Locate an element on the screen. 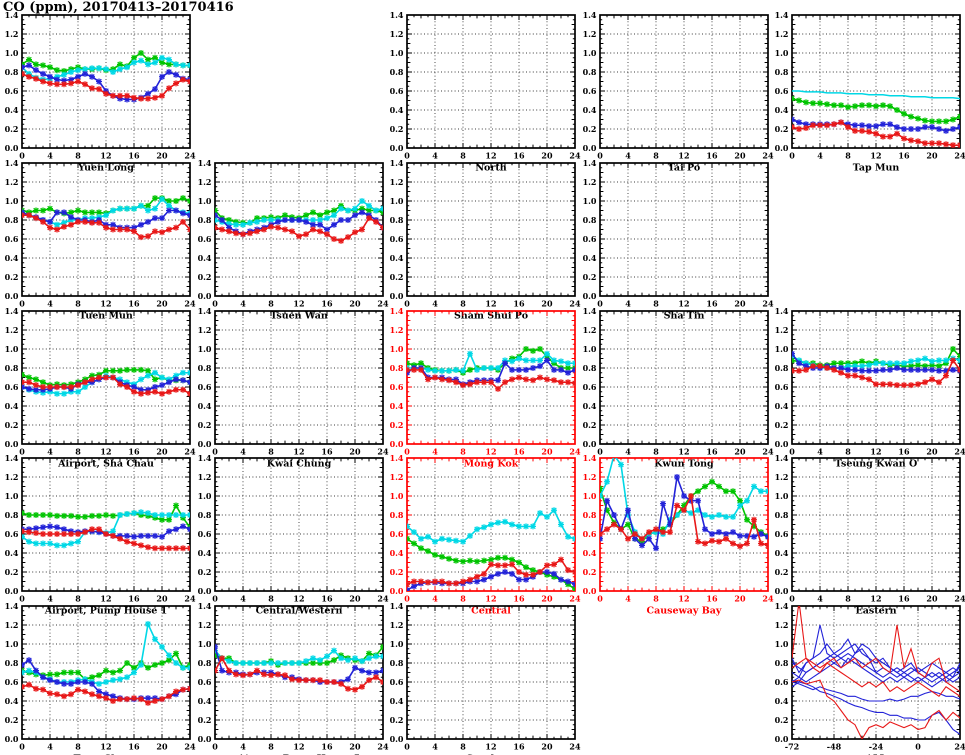 This screenshot has width=965, height=755. chart-title: Airport, Pump House 5 is located at coordinates (299, 754).